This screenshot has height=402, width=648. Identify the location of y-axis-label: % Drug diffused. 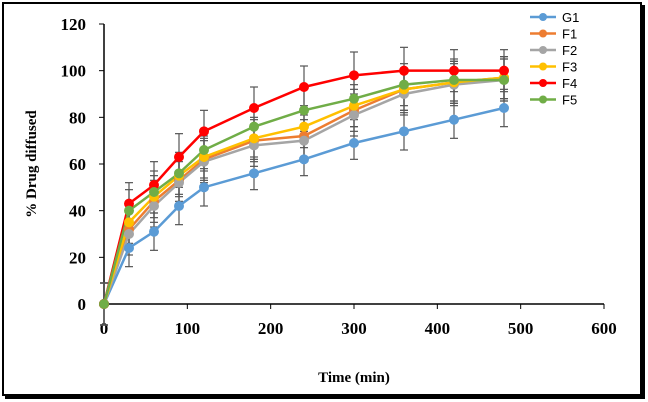
(32, 164).